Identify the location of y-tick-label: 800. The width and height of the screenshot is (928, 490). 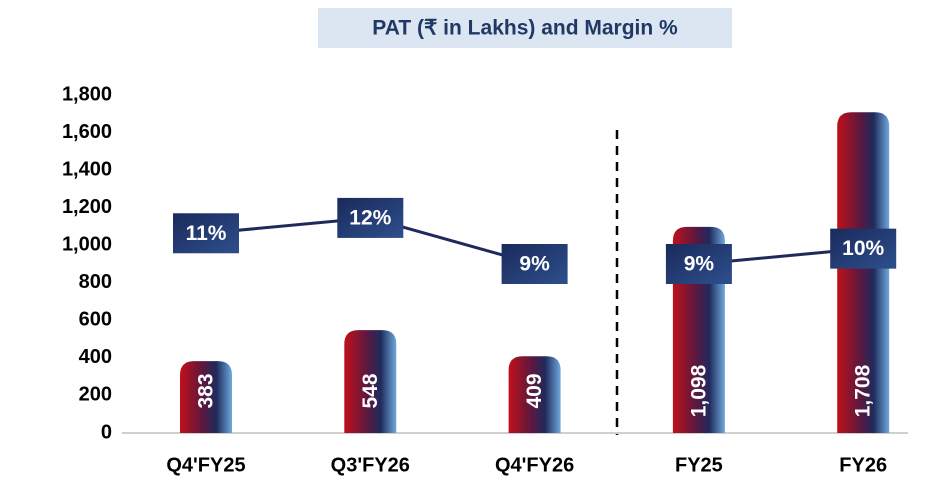
(95, 282).